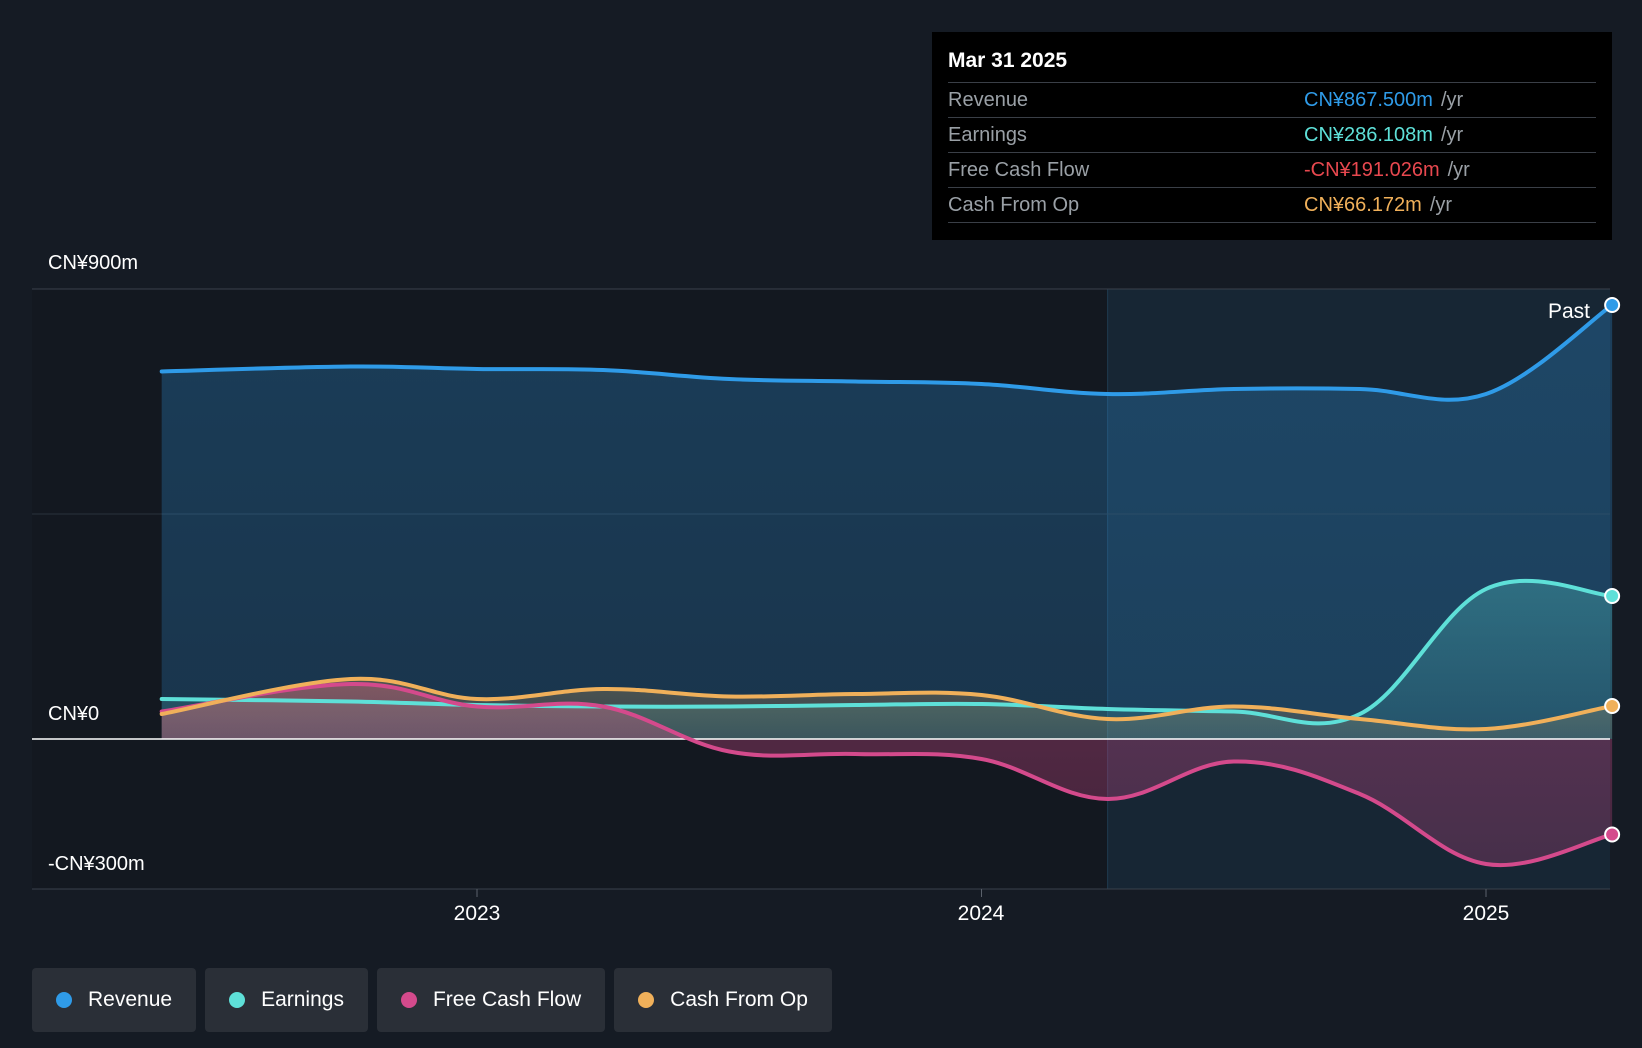 Image resolution: width=1642 pixels, height=1048 pixels. Describe the element at coordinates (1612, 305) in the screenshot. I see `revenue-end-point` at that location.